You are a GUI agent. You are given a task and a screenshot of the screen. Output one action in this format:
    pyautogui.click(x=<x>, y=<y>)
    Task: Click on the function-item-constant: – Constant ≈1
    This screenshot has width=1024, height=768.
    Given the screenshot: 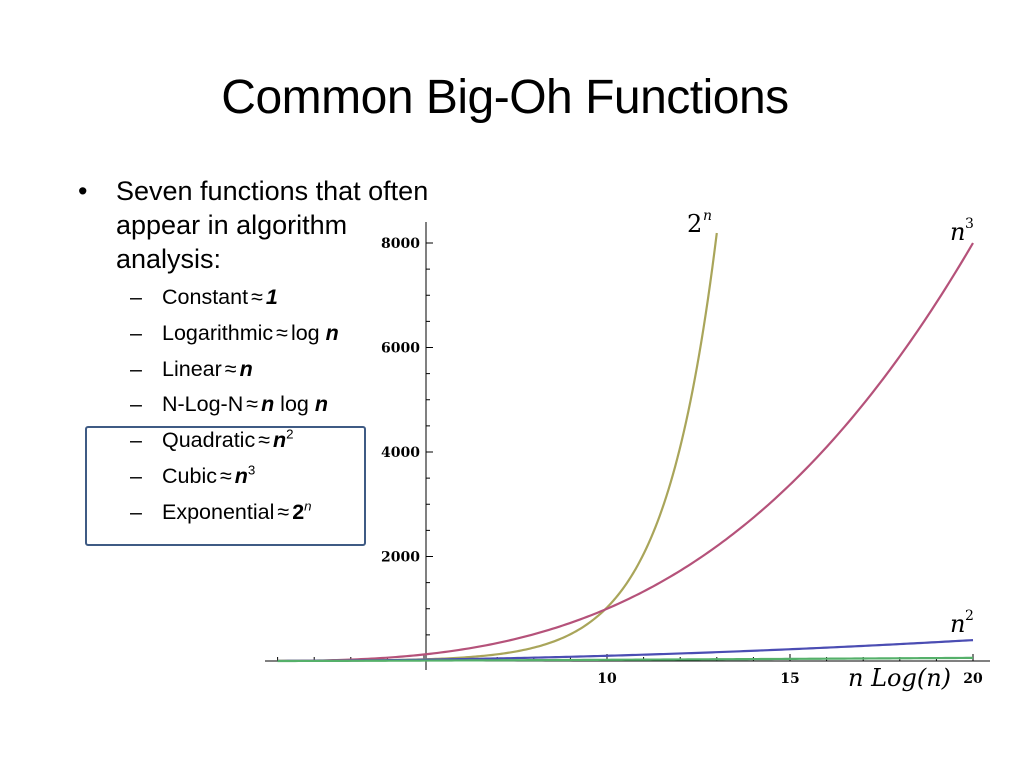 What is the action you would take?
    pyautogui.click(x=268, y=298)
    